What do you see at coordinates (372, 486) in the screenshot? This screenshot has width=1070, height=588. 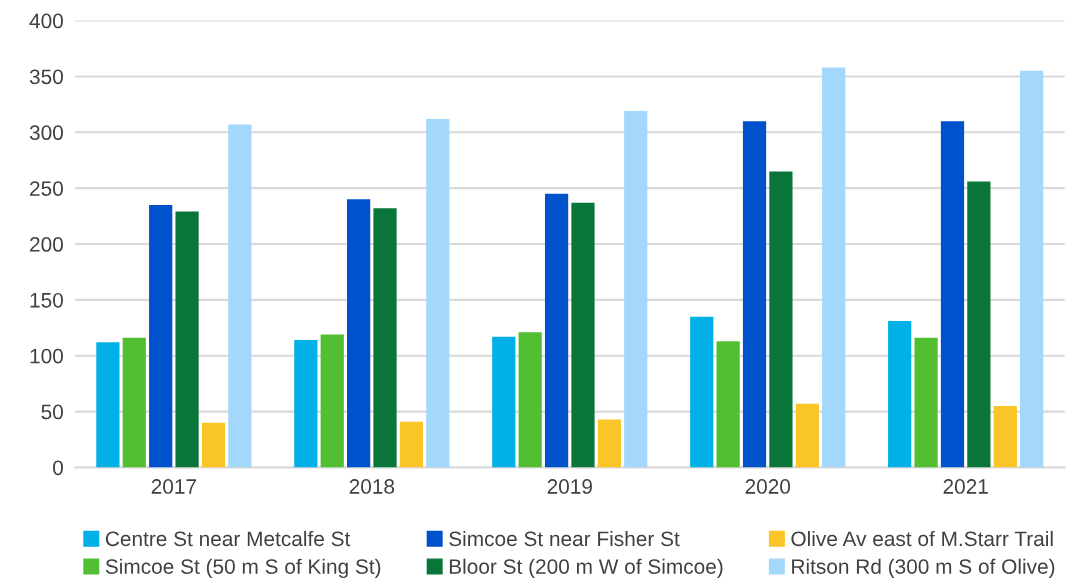 I see `x-tick-label: 2018` at bounding box center [372, 486].